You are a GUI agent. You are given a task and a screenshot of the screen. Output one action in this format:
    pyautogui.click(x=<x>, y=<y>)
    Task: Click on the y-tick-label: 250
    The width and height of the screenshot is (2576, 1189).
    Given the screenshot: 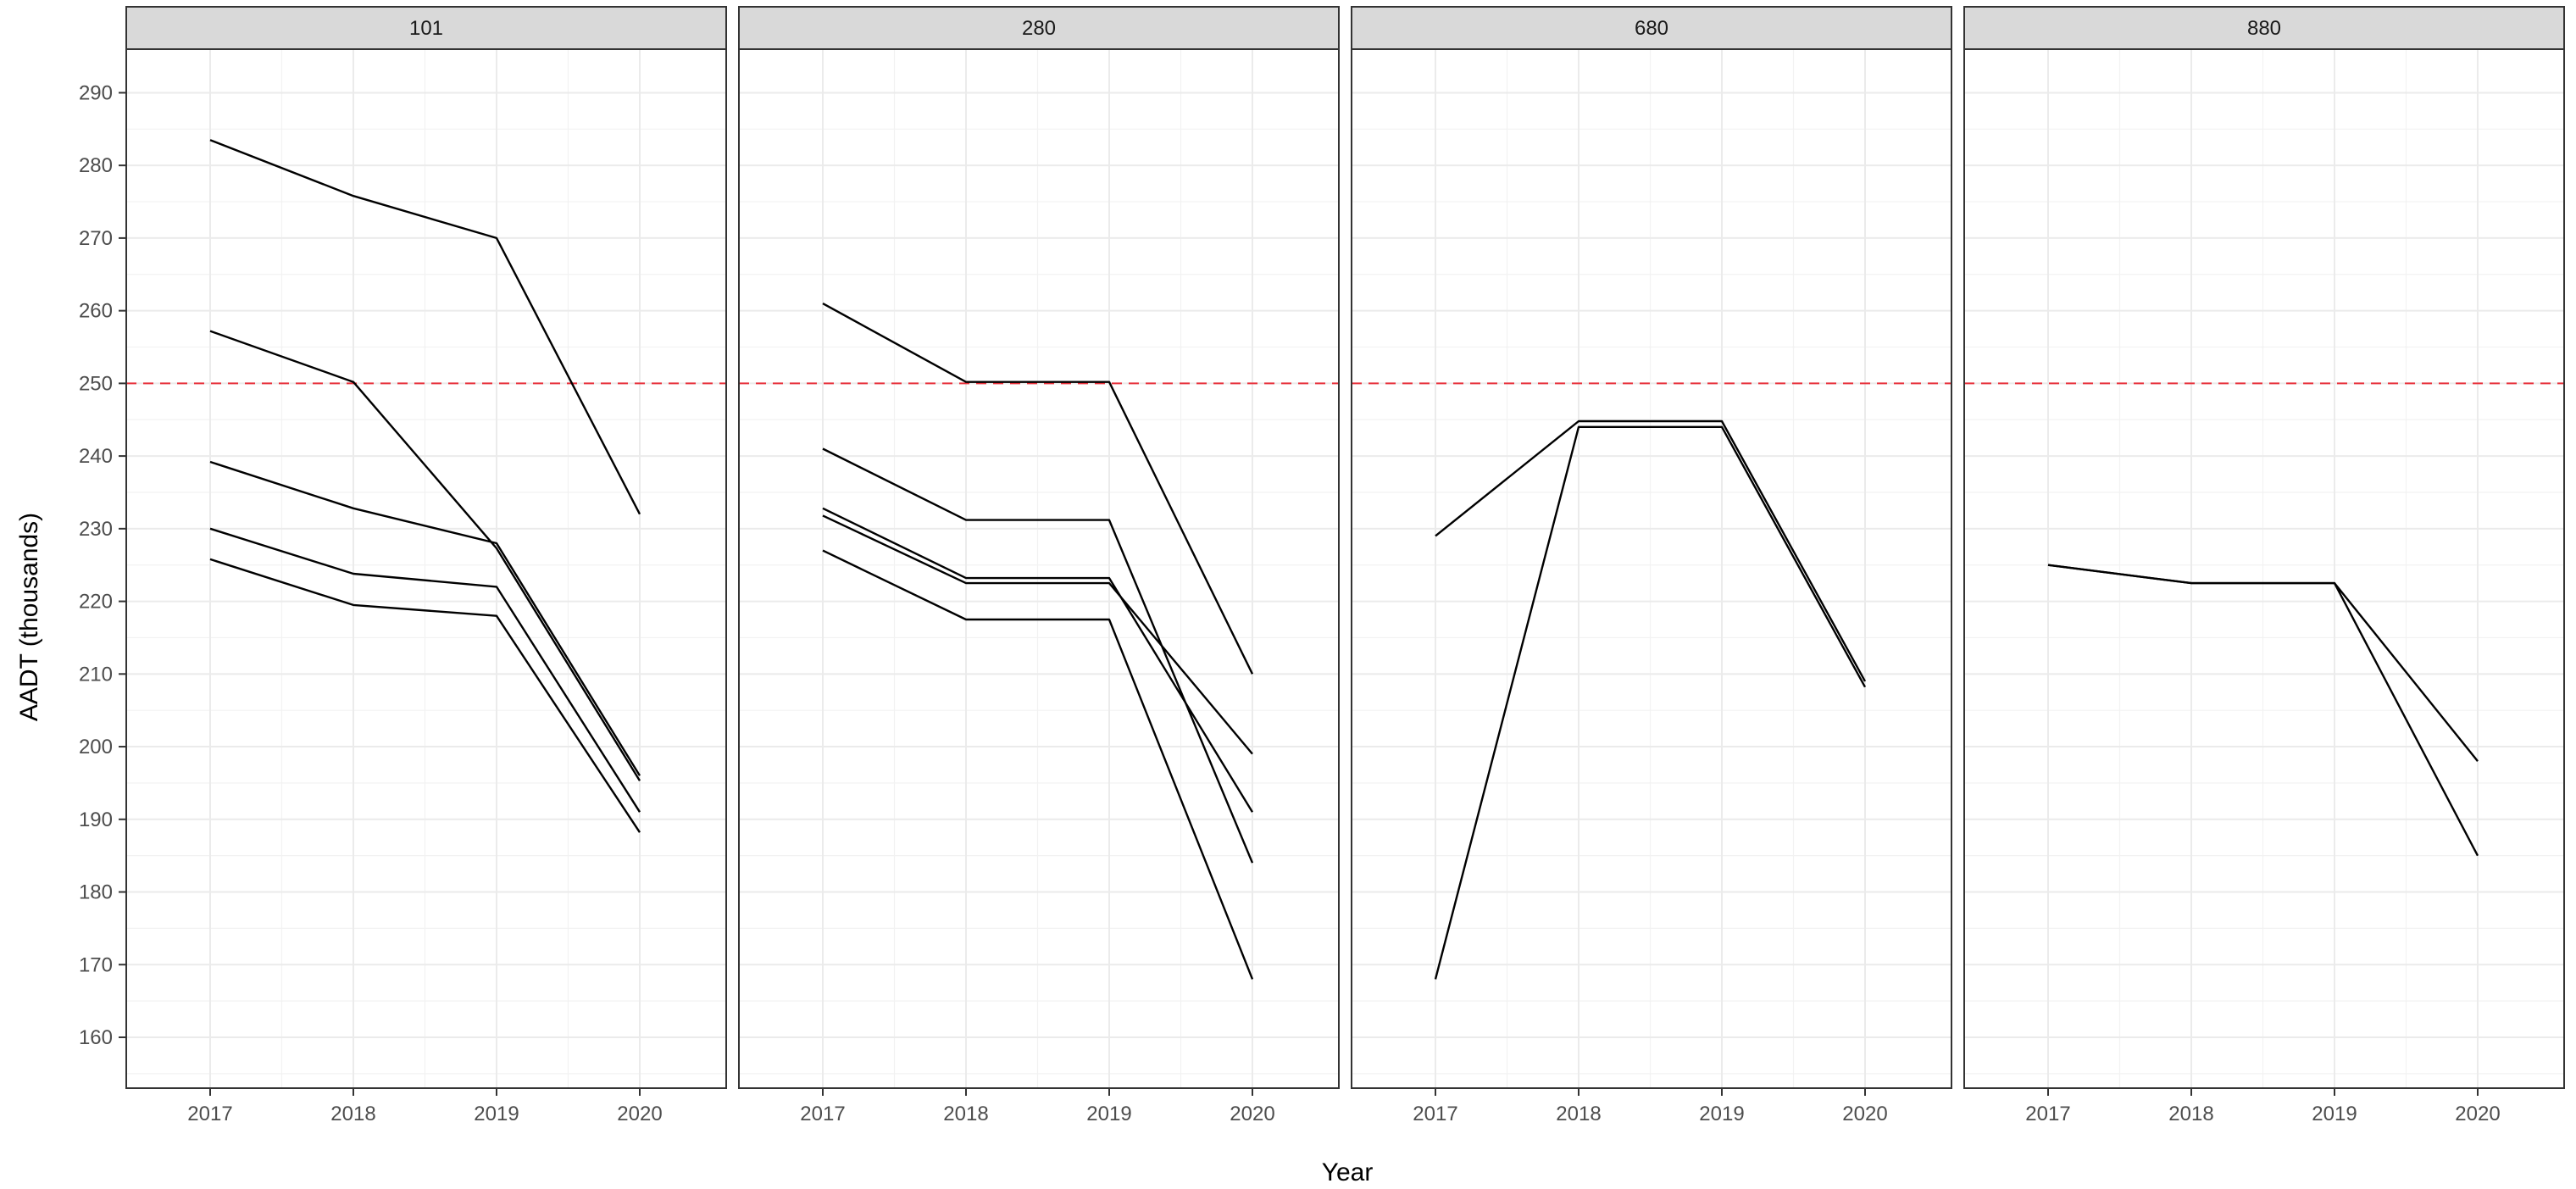 What is the action you would take?
    pyautogui.click(x=96, y=383)
    